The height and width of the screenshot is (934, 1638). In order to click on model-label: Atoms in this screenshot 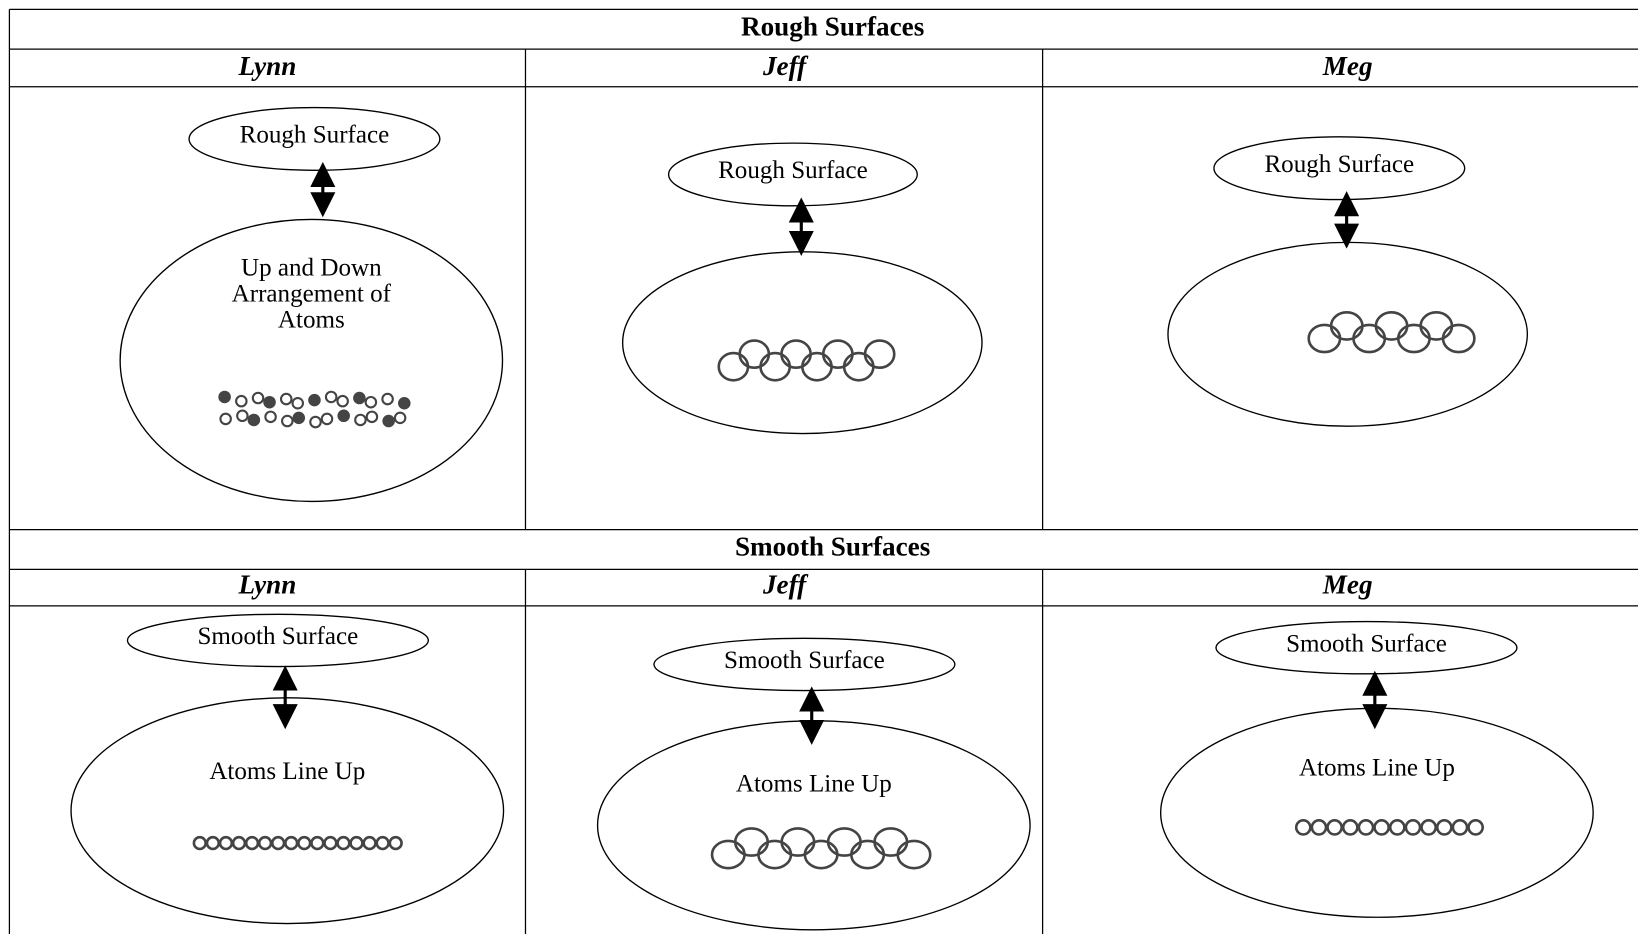, I will do `click(311, 320)`.